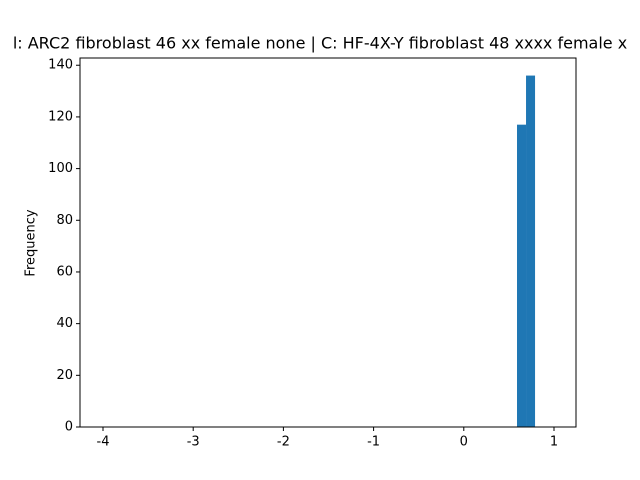  Describe the element at coordinates (64, 271) in the screenshot. I see `y-tick-label: 60` at that location.